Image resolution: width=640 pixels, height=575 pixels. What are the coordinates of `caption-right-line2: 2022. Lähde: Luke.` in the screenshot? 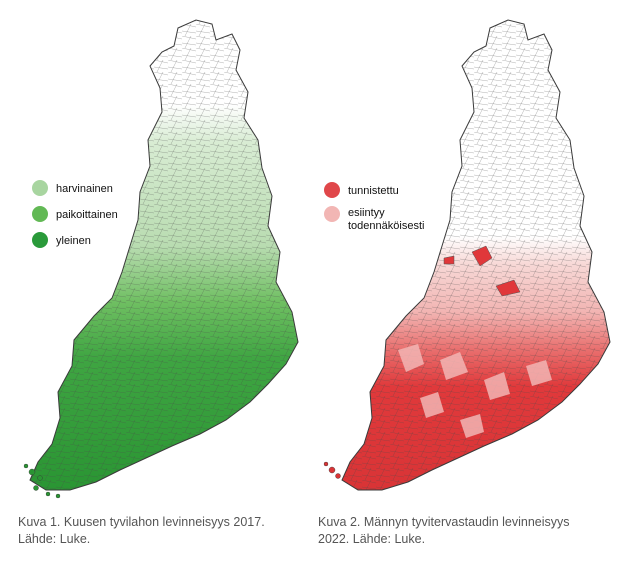 It's located at (372, 539).